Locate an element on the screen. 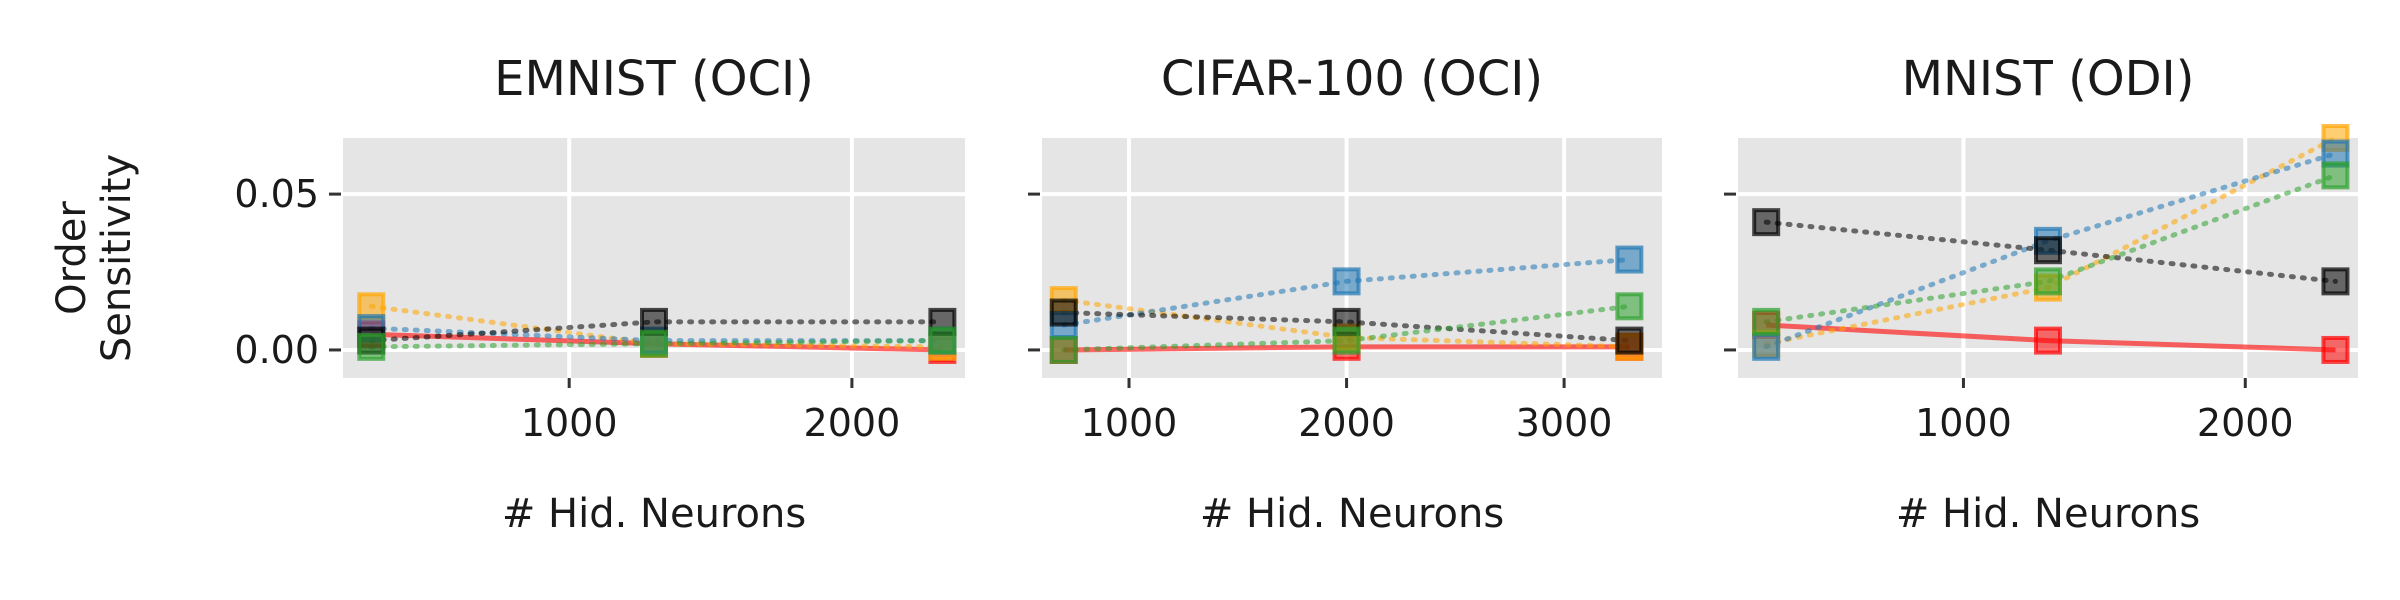 The height and width of the screenshot is (600, 2400). y-axis-label-line: Sensitivity is located at coordinates (117, 258).